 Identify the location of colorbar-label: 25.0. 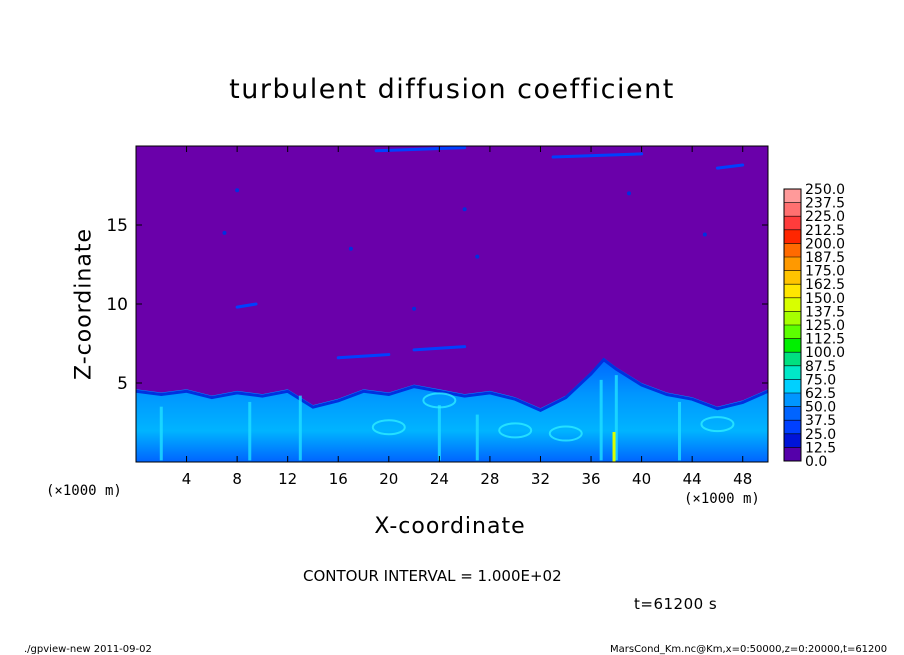
(820, 435).